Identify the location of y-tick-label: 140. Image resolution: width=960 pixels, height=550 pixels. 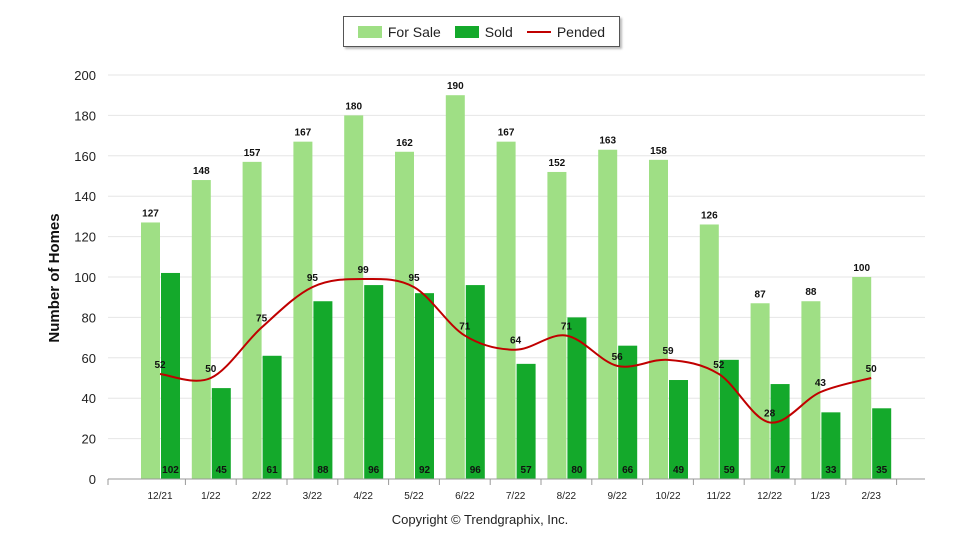
(85, 196).